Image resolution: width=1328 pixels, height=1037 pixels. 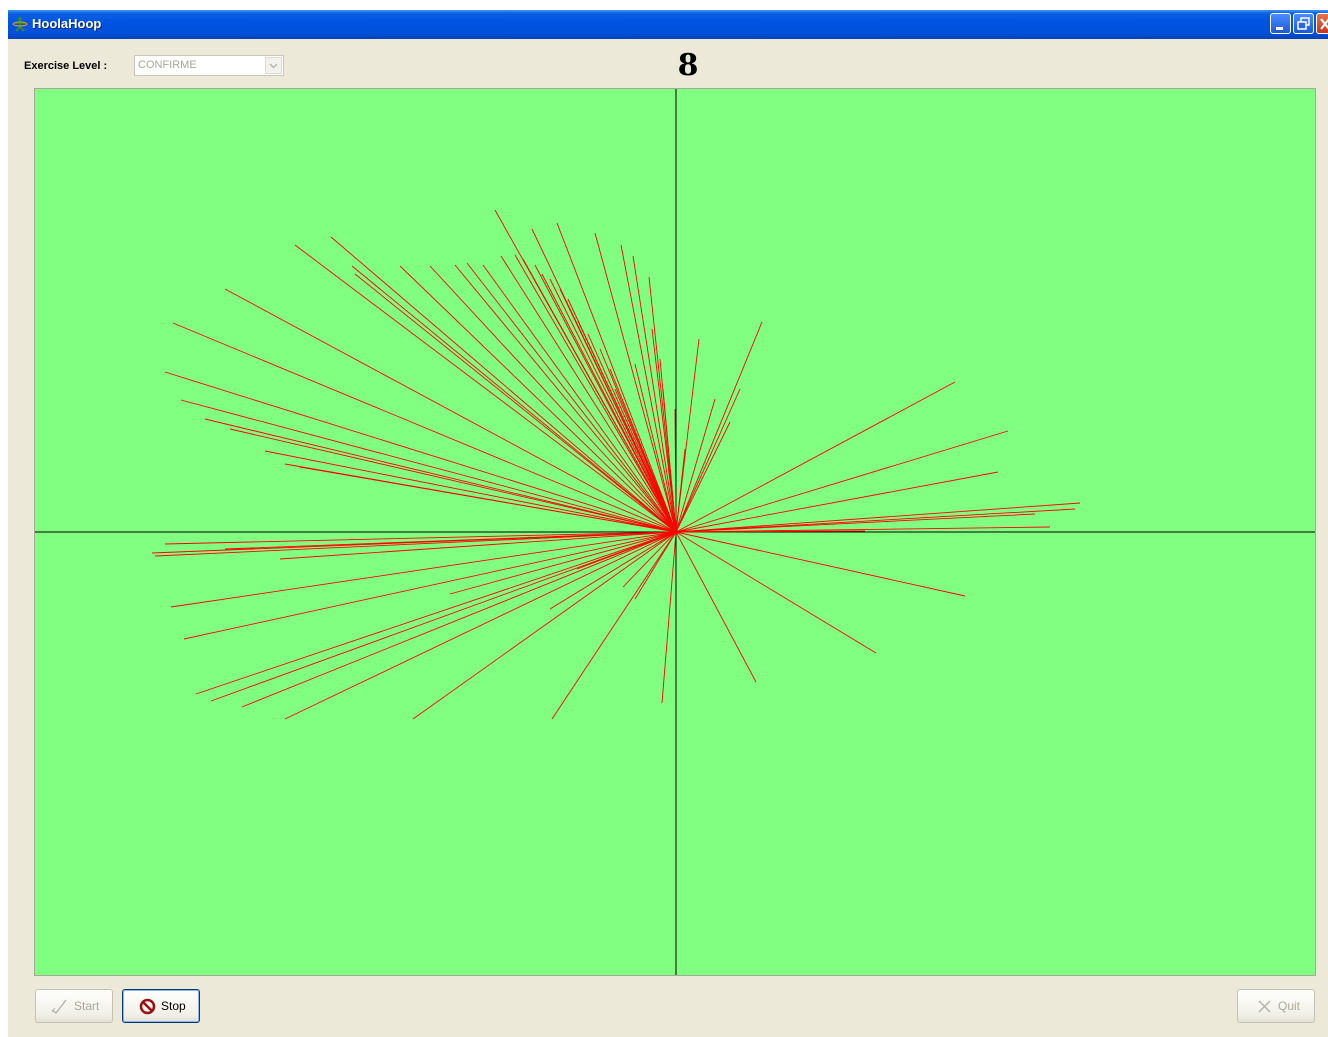 I want to click on checkmark-icon, so click(x=59, y=1007).